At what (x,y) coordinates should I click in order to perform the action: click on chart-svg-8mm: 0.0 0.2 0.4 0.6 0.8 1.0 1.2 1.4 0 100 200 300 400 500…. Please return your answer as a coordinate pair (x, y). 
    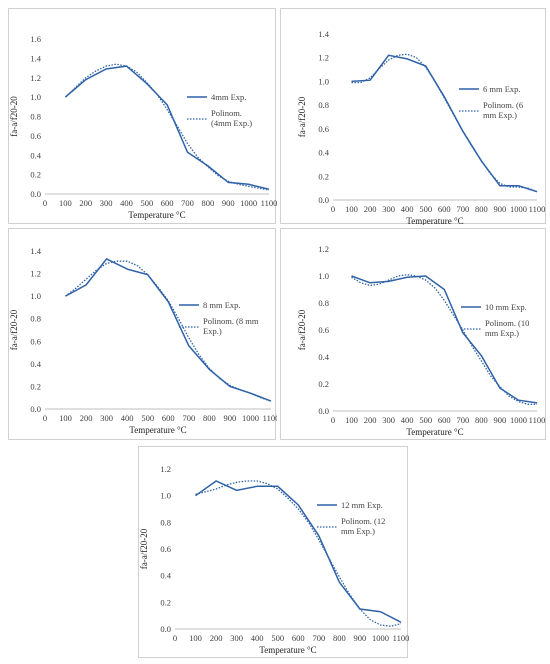
    Looking at the image, I should click on (143, 340).